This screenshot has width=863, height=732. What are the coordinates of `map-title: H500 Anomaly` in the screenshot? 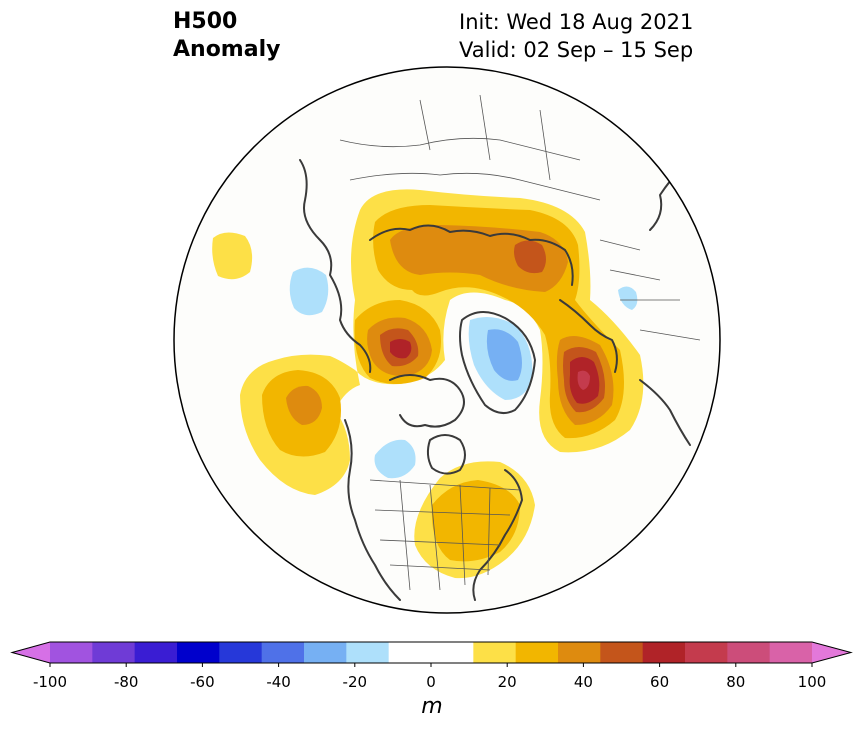 It's located at (226, 36).